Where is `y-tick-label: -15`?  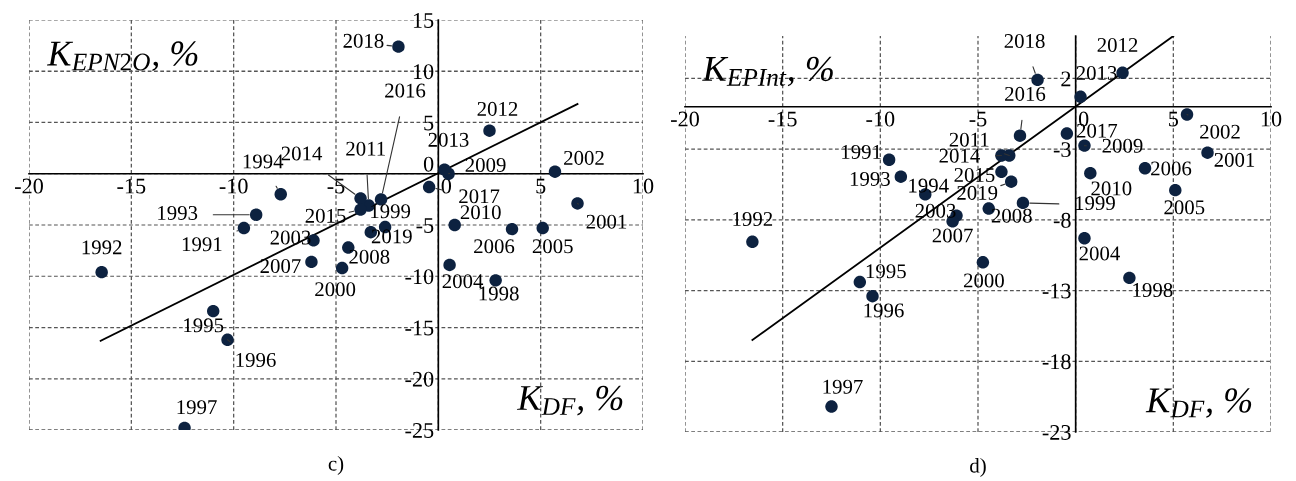 y-tick-label: -15 is located at coordinates (419, 328).